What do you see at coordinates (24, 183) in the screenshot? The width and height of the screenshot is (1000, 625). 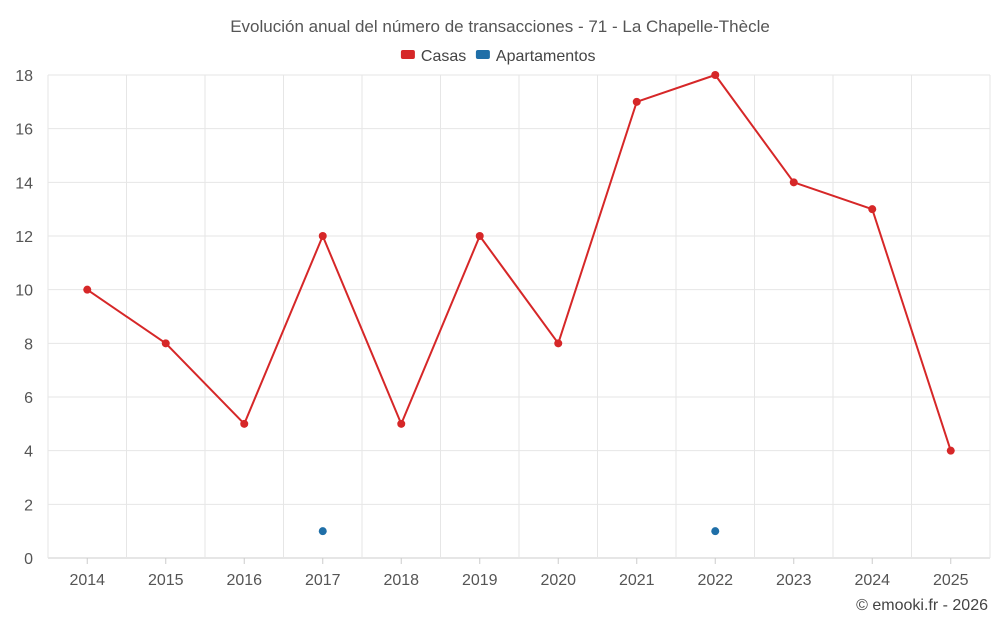 I see `y-tick-label: 14` at bounding box center [24, 183].